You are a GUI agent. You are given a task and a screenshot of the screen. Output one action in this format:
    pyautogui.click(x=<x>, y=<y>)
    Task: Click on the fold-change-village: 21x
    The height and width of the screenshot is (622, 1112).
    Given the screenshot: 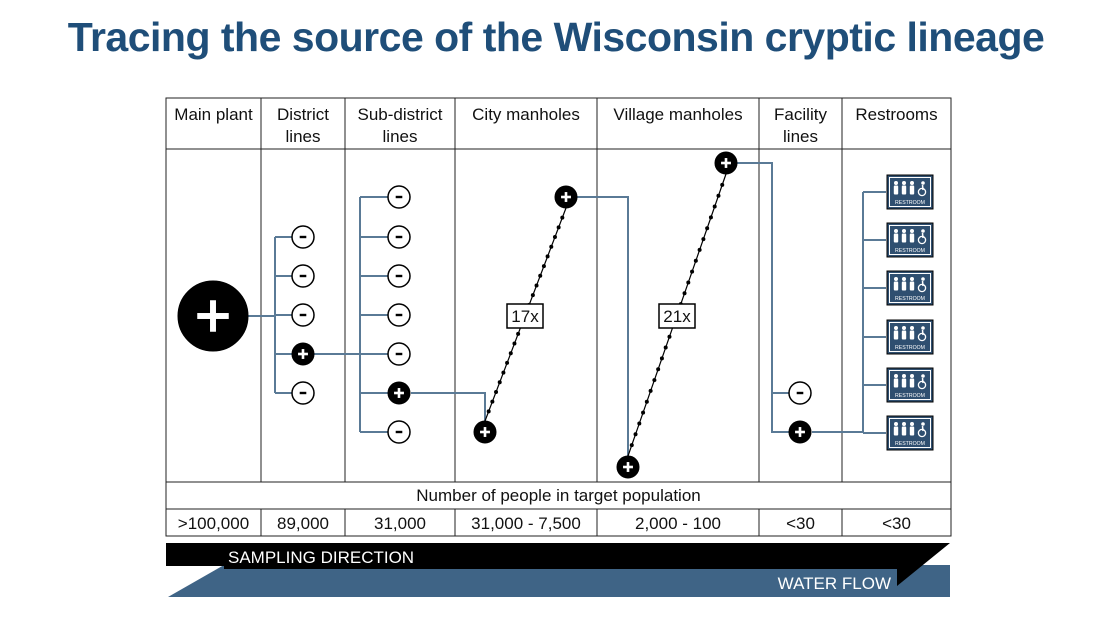 What is the action you would take?
    pyautogui.click(x=677, y=316)
    